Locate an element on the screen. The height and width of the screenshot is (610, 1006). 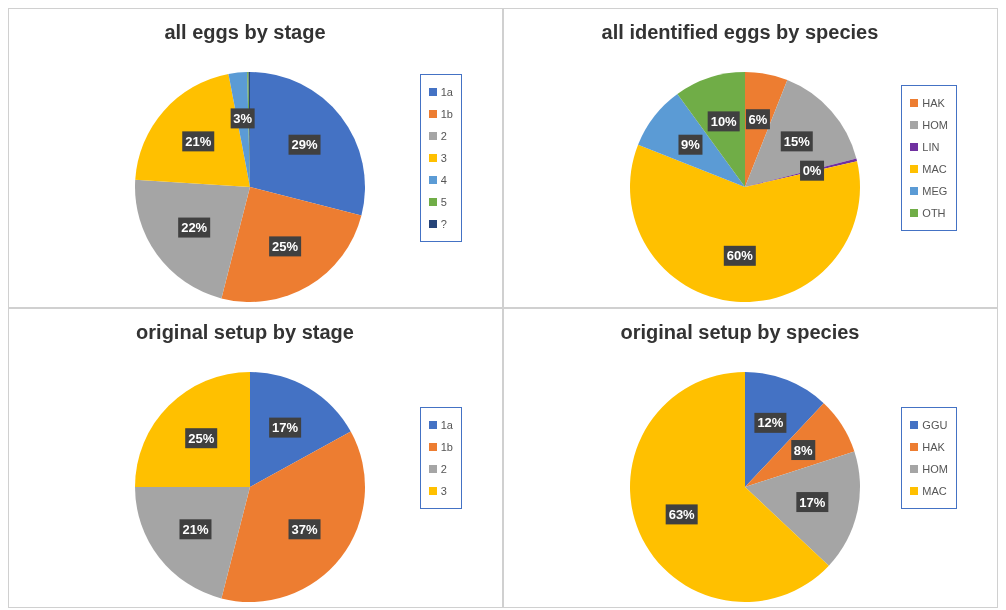
data-label: 29% is located at coordinates (304, 145).